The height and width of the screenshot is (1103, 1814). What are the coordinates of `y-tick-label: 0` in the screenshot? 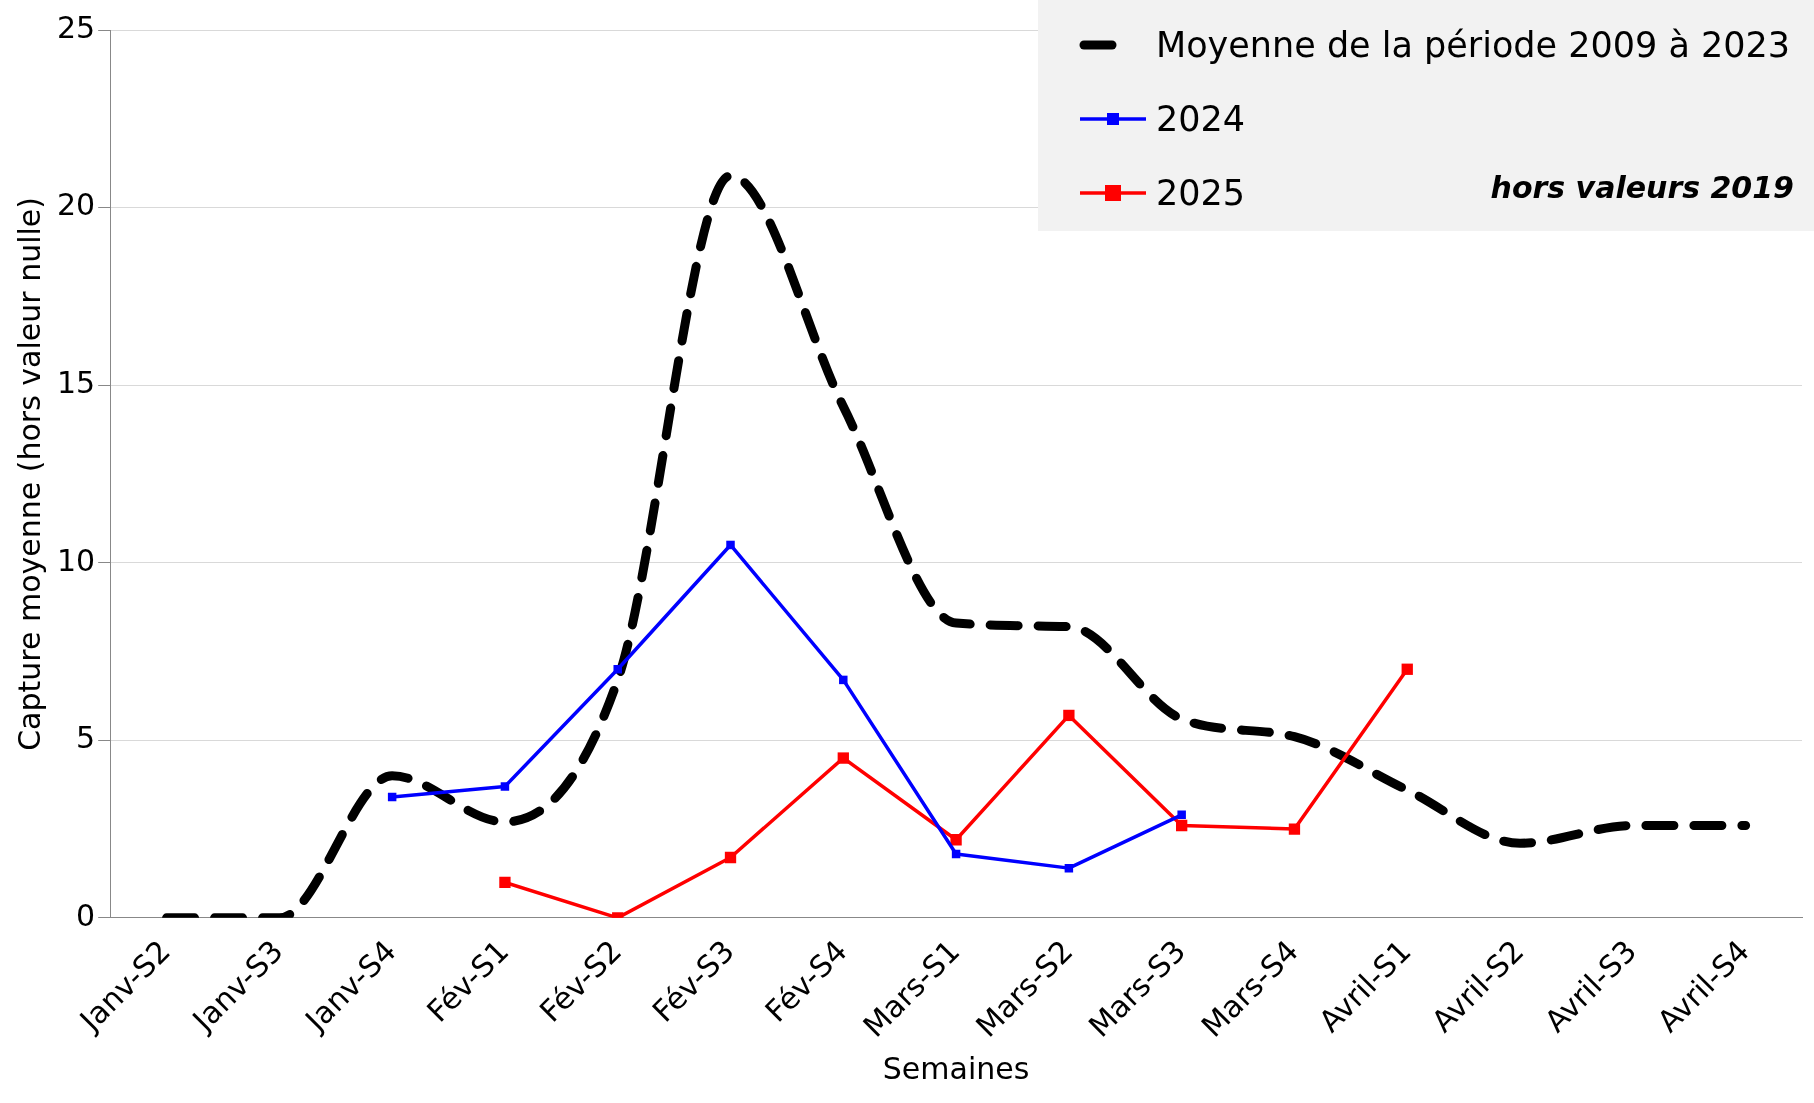 It's located at (86, 915).